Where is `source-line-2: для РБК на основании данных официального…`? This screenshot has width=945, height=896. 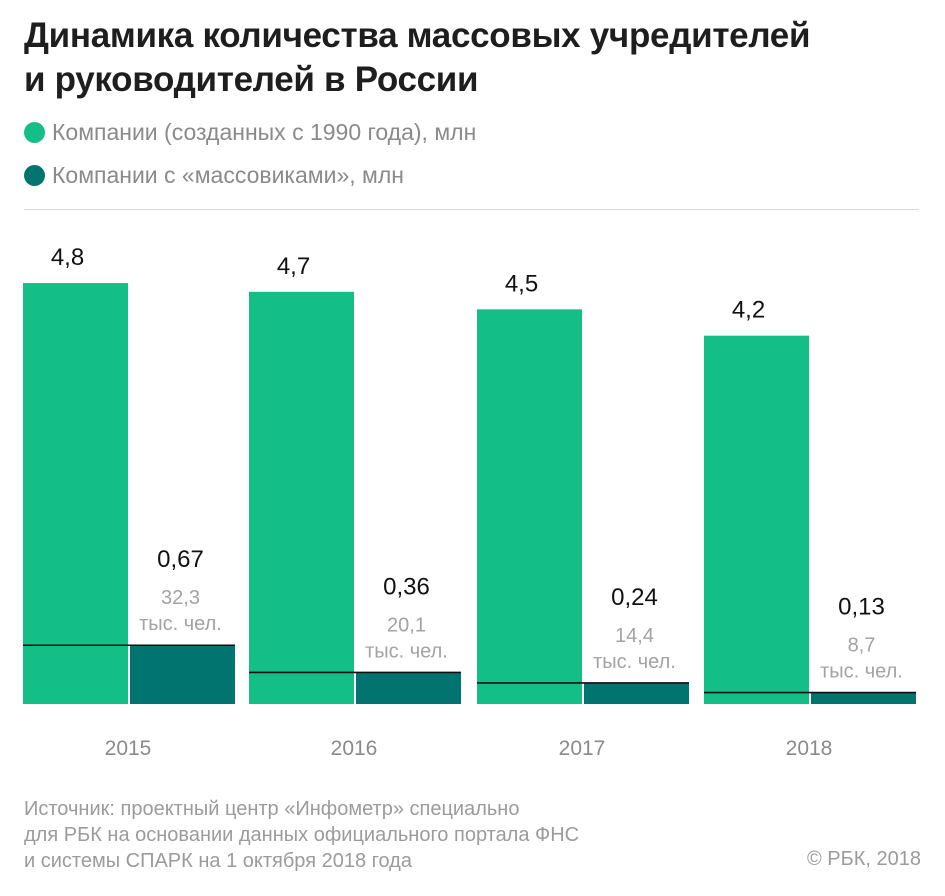 source-line-2: для РБК на основании данных официального… is located at coordinates (302, 835).